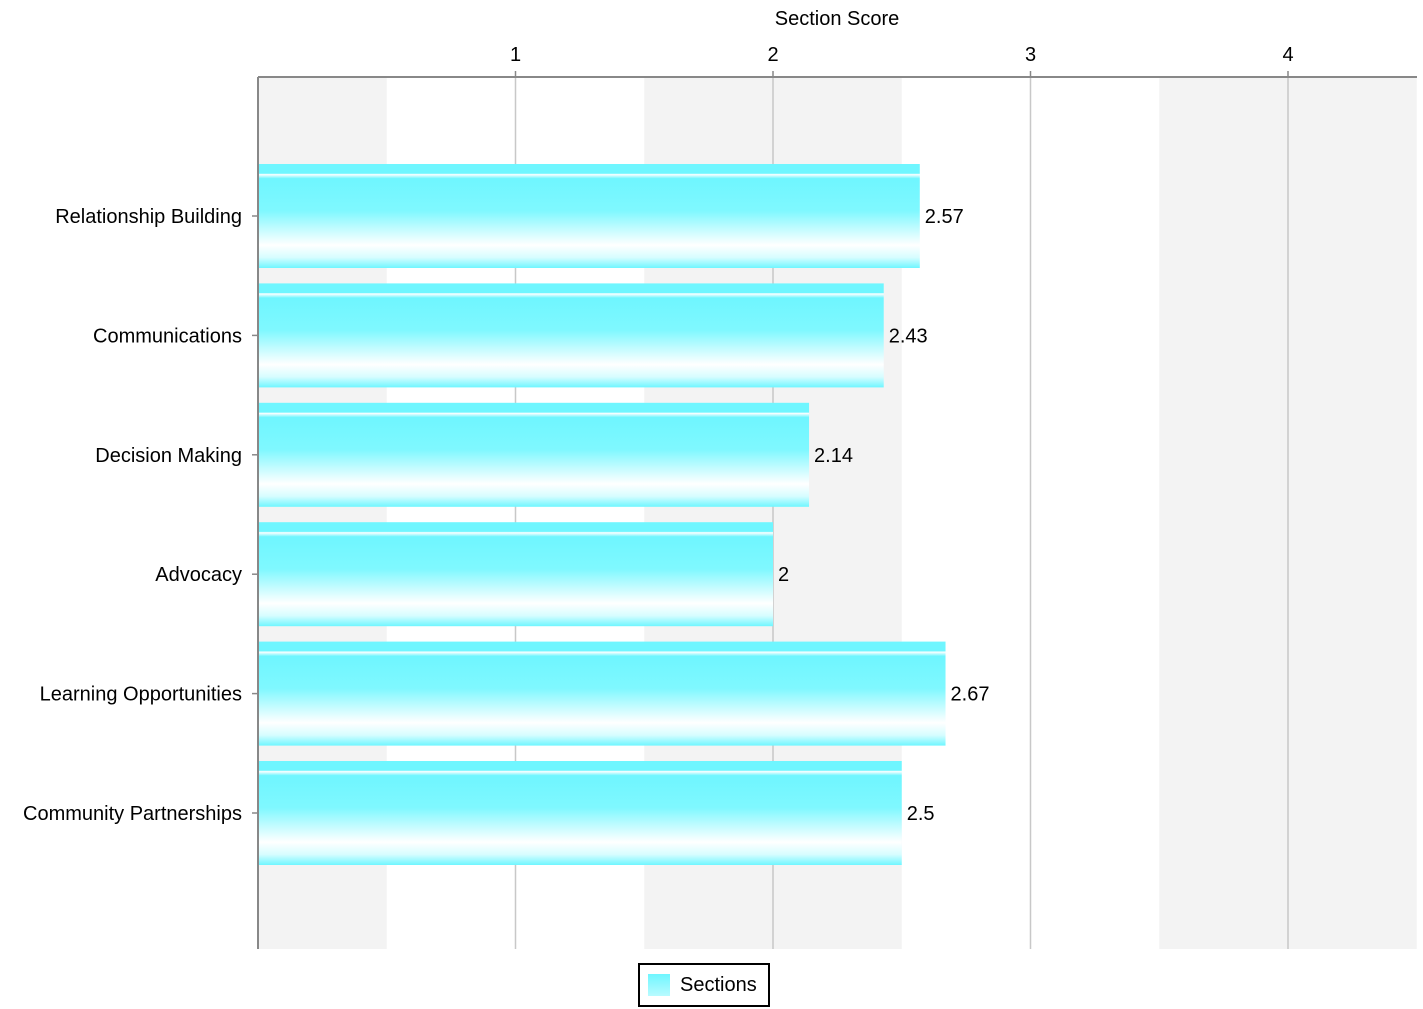 Image resolution: width=1423 pixels, height=1009 pixels. Describe the element at coordinates (908, 336) in the screenshot. I see `data-label: 2.43` at that location.